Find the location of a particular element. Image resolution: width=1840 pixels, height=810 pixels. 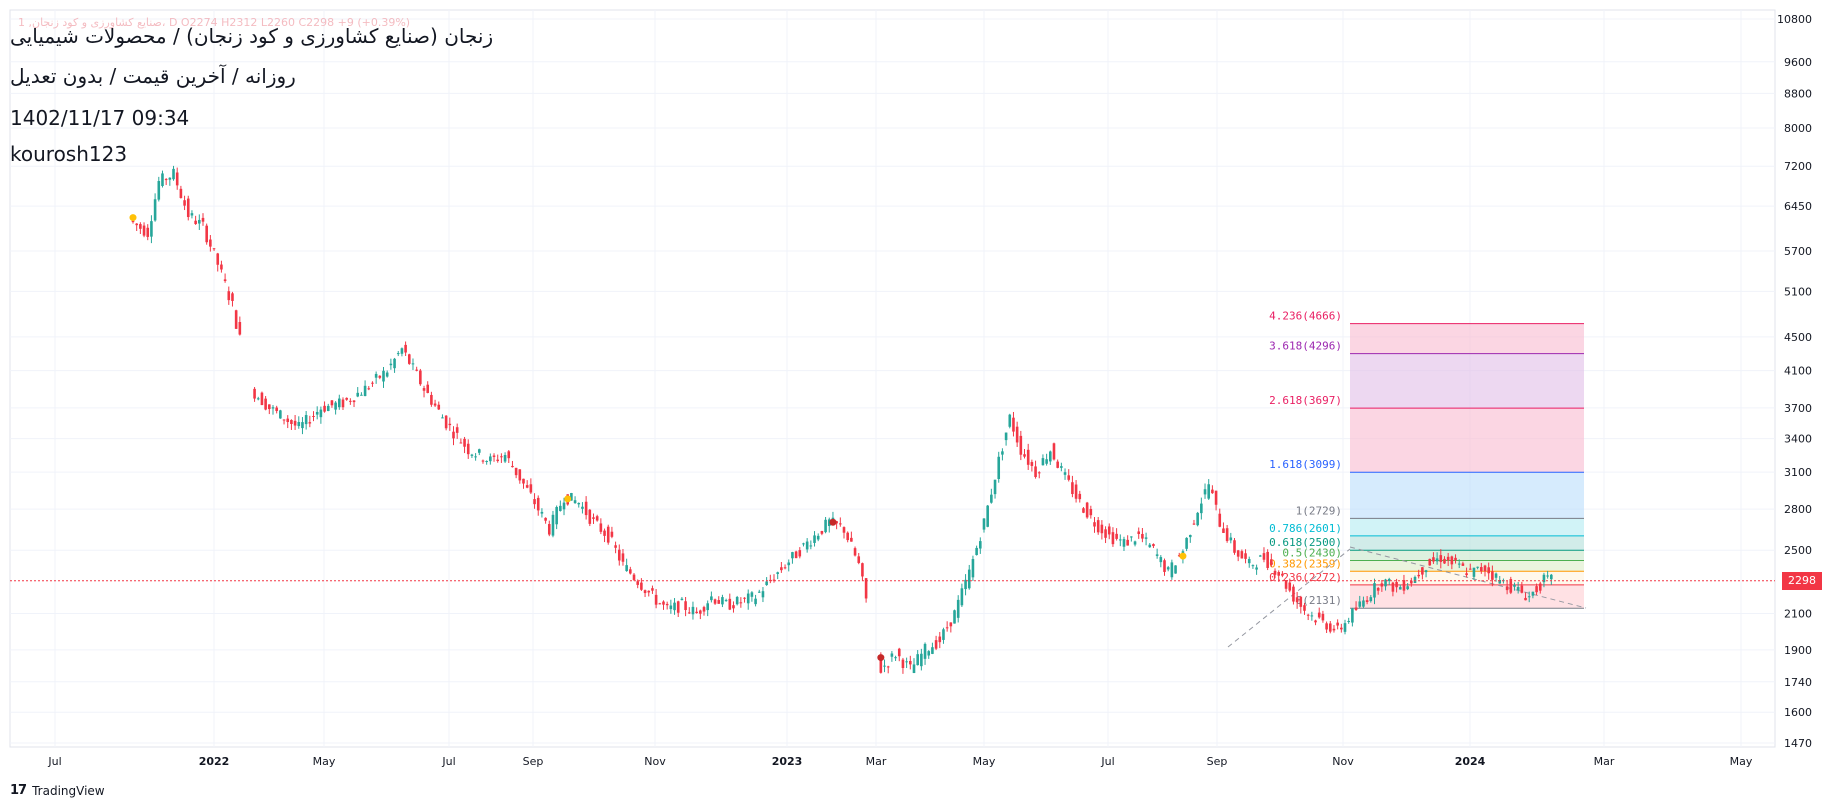

fib-level-label: 0.382(2359) is located at coordinates (1305, 563).